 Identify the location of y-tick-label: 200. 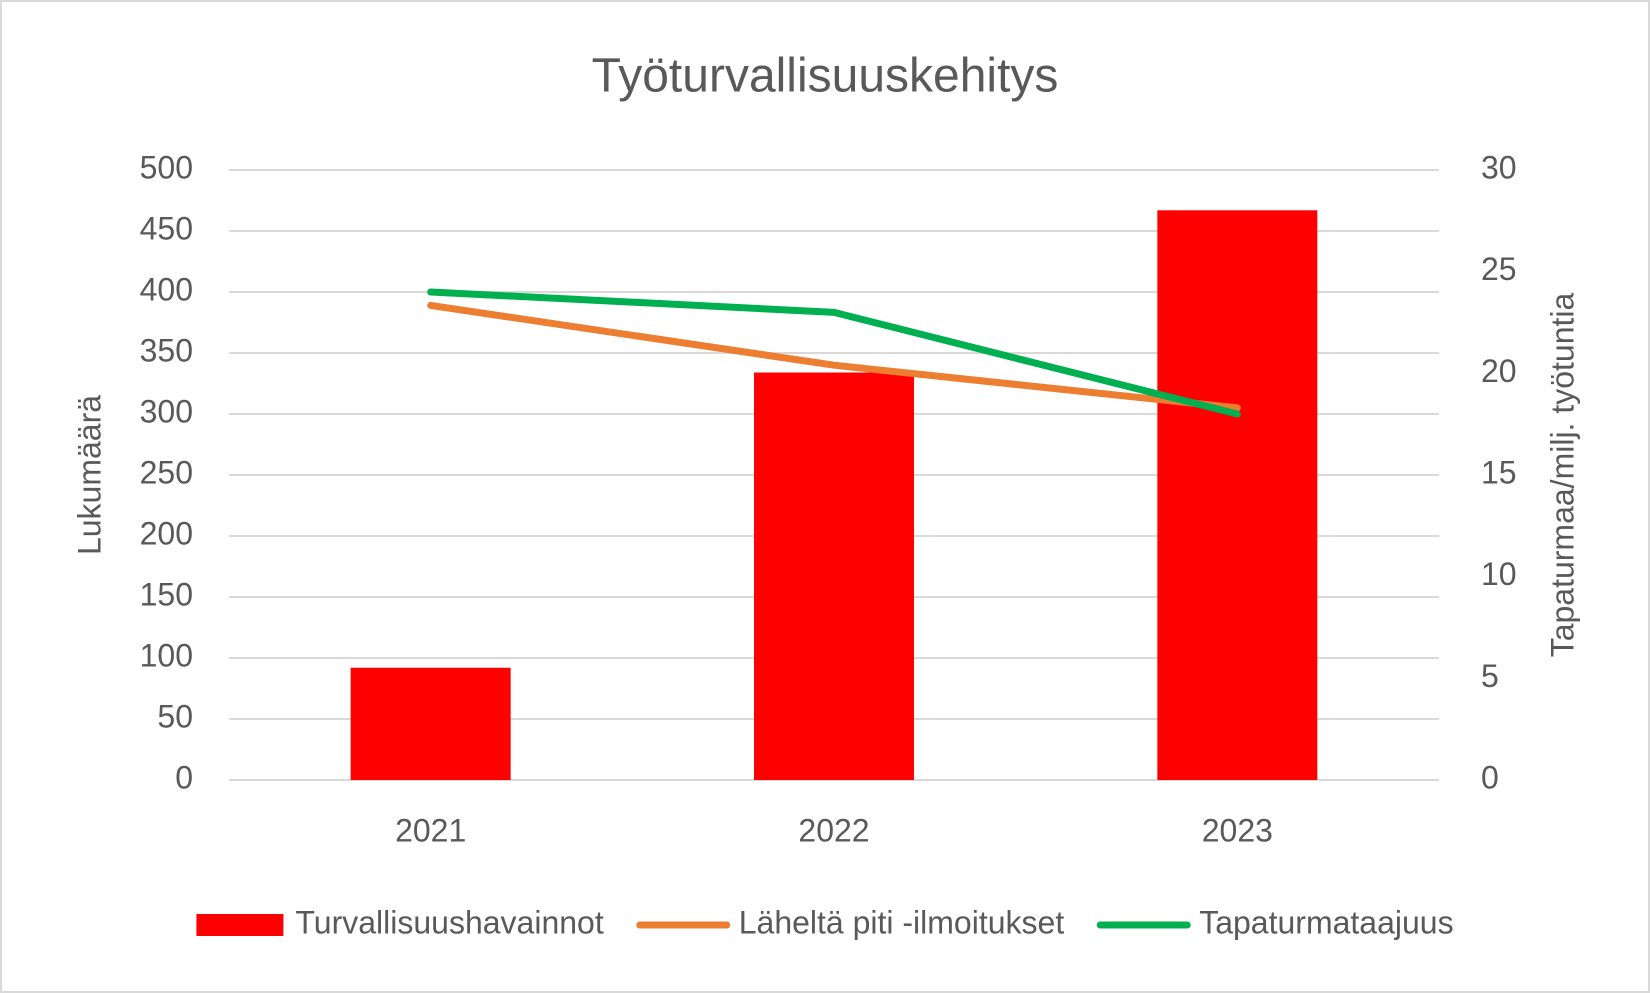
(166, 533).